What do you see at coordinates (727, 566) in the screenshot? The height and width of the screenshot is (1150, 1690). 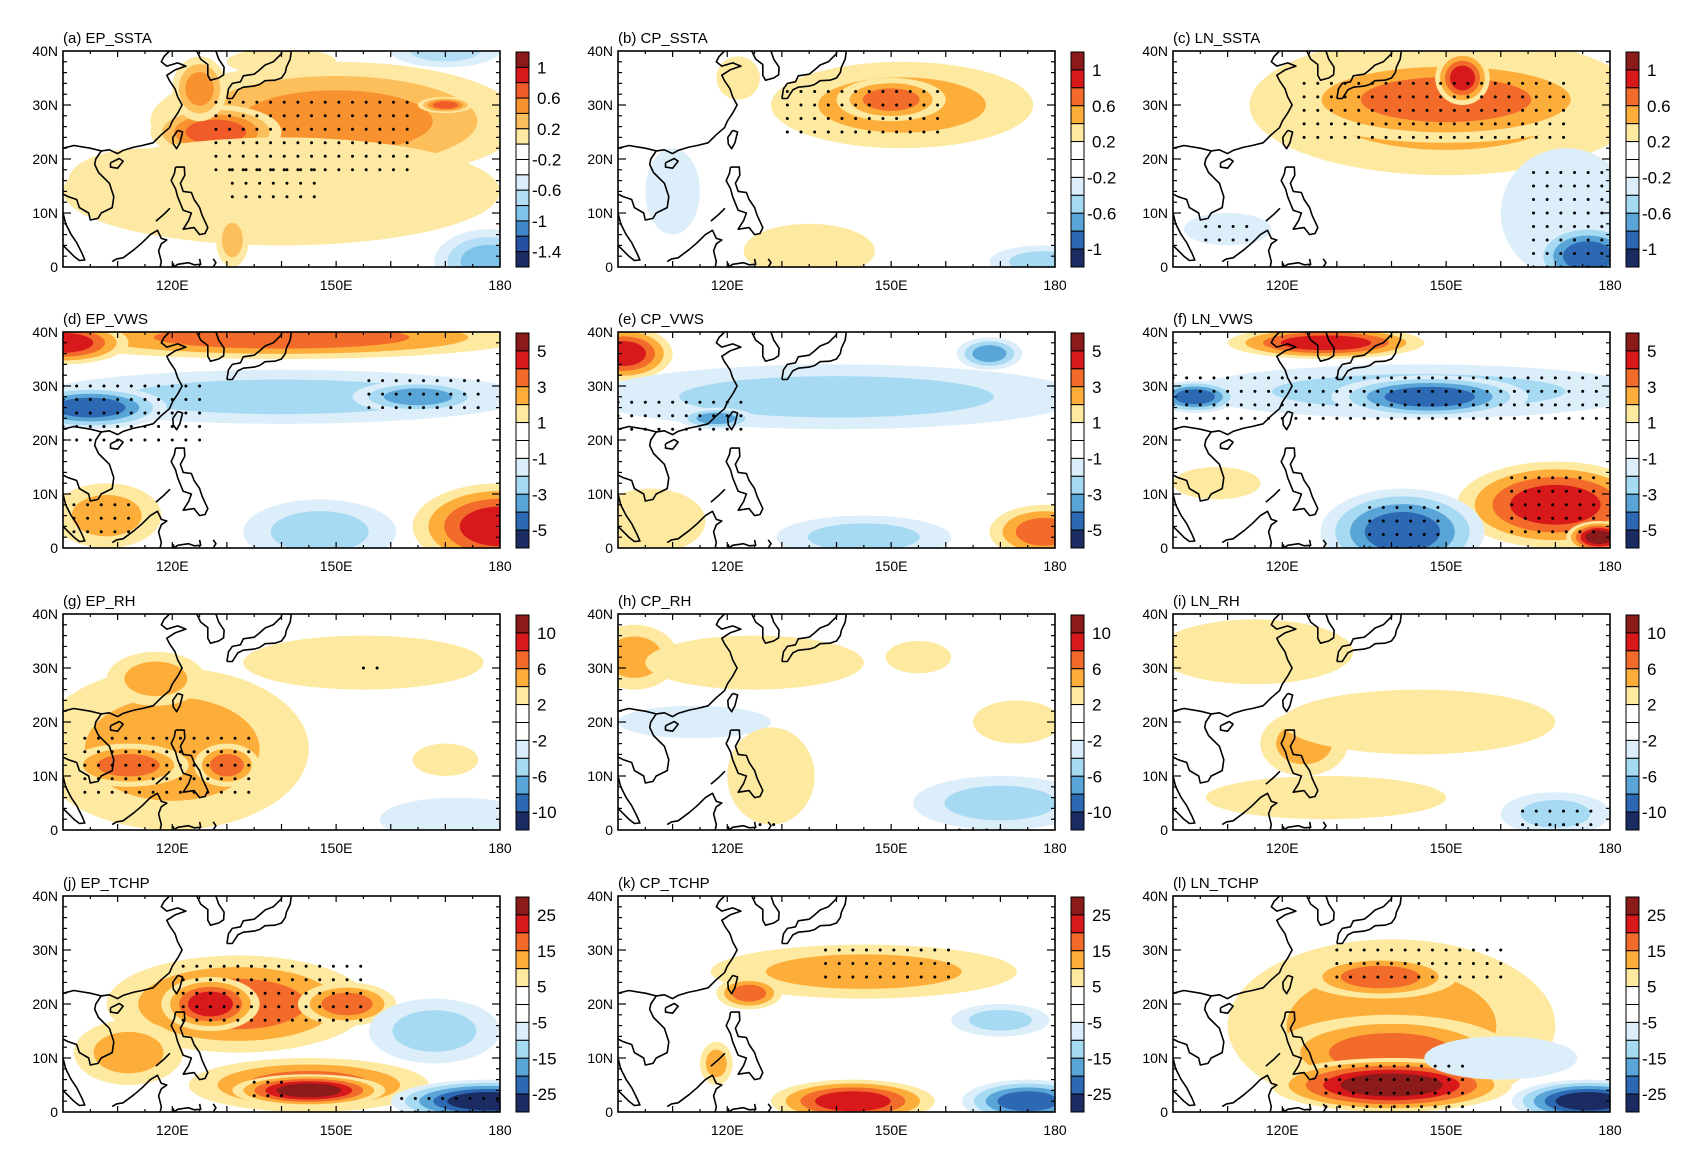 I see `x-tick-label: 120E` at bounding box center [727, 566].